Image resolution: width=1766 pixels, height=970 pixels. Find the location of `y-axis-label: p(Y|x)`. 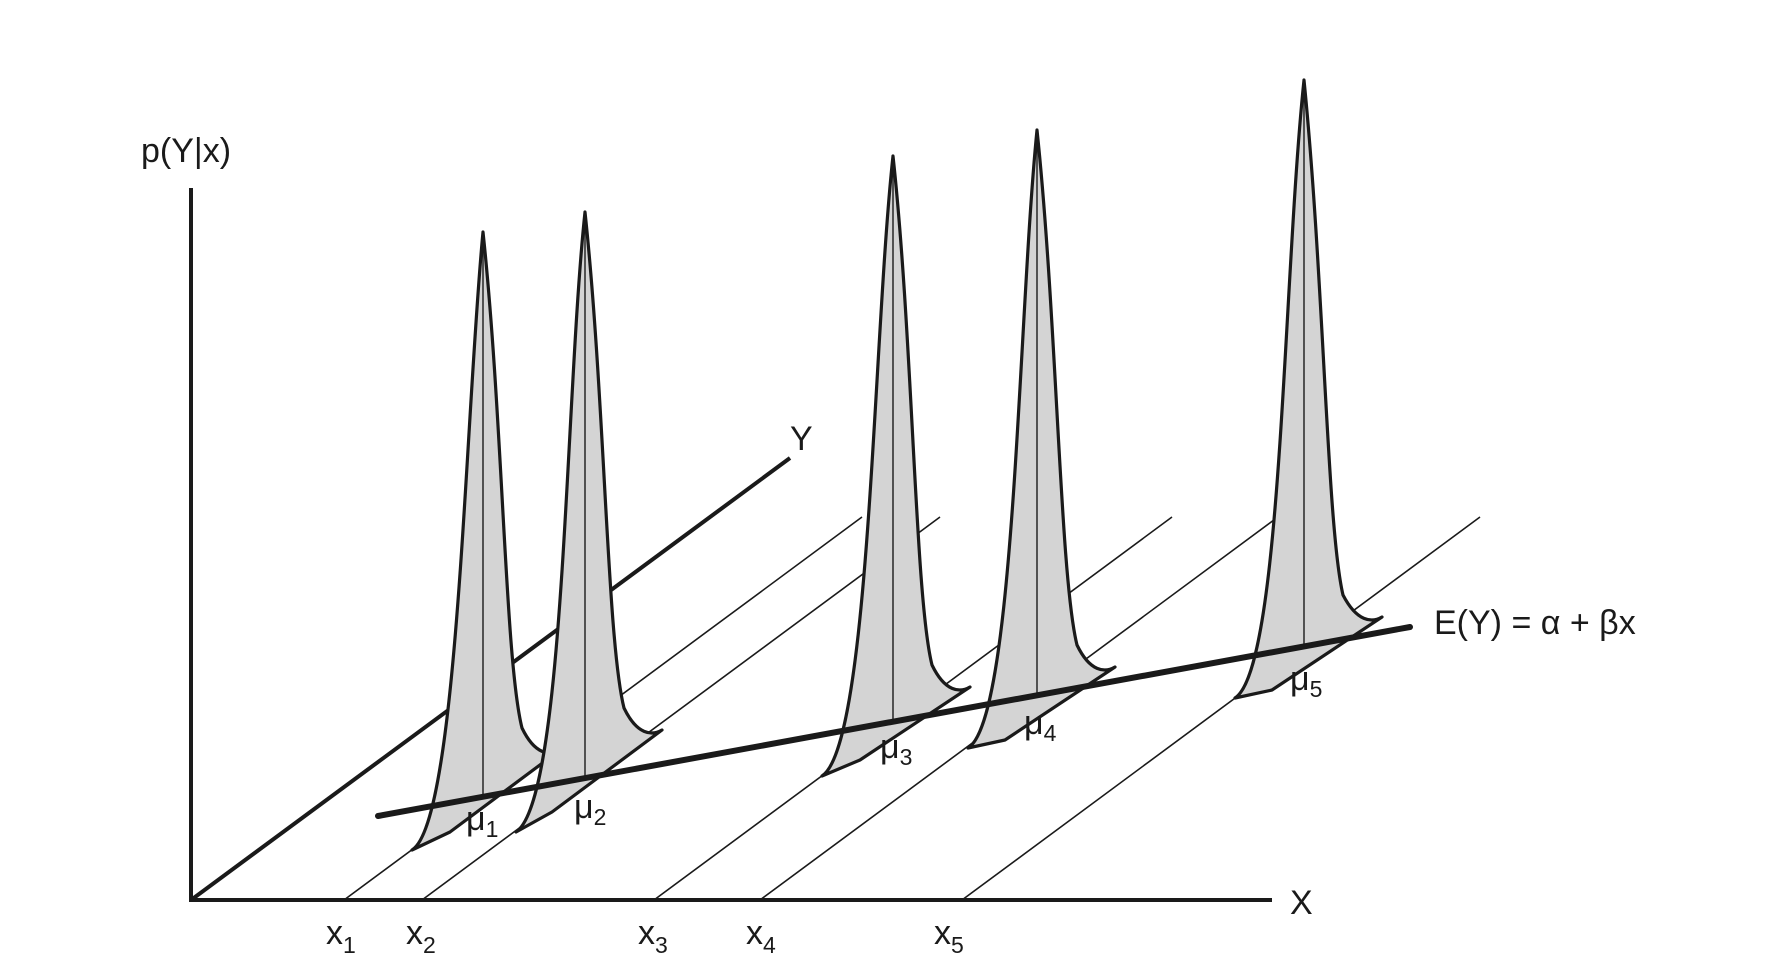

y-axis-label: p(Y|x) is located at coordinates (186, 151).